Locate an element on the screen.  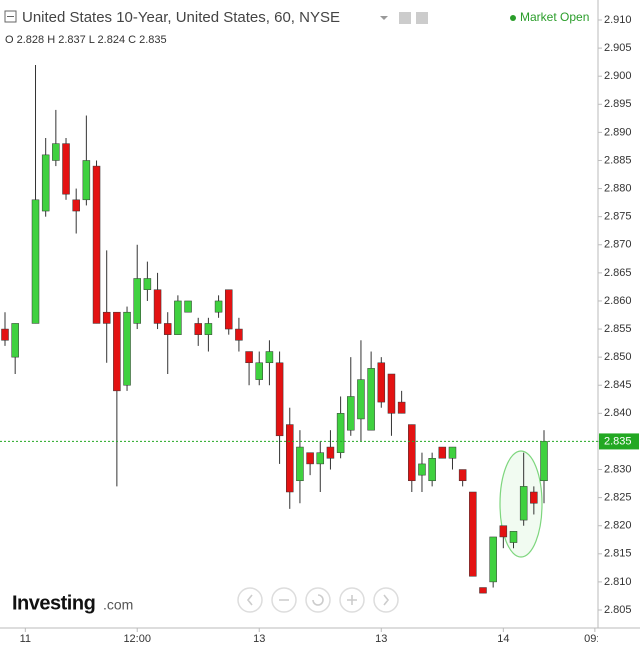
status-dot is located at coordinates (513, 18).